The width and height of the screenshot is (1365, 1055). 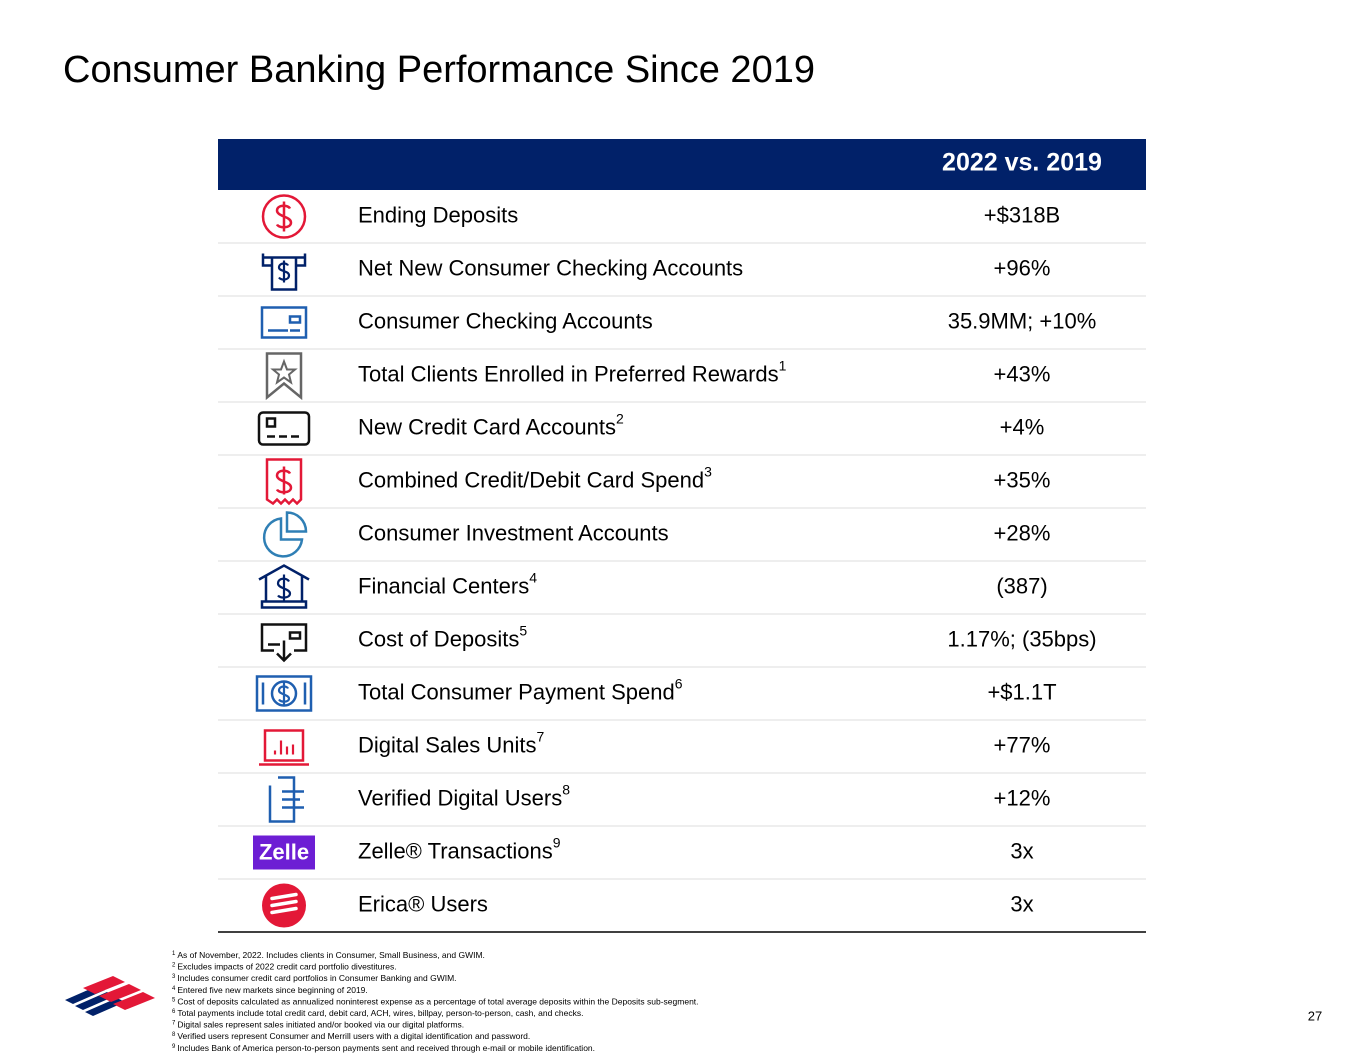 I want to click on logo-box, so click(x=284, y=852).